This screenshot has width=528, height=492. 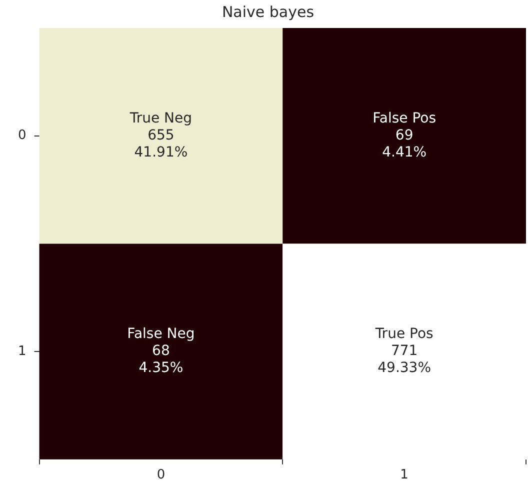 What do you see at coordinates (268, 11) in the screenshot?
I see `chart-title: Naive bayes` at bounding box center [268, 11].